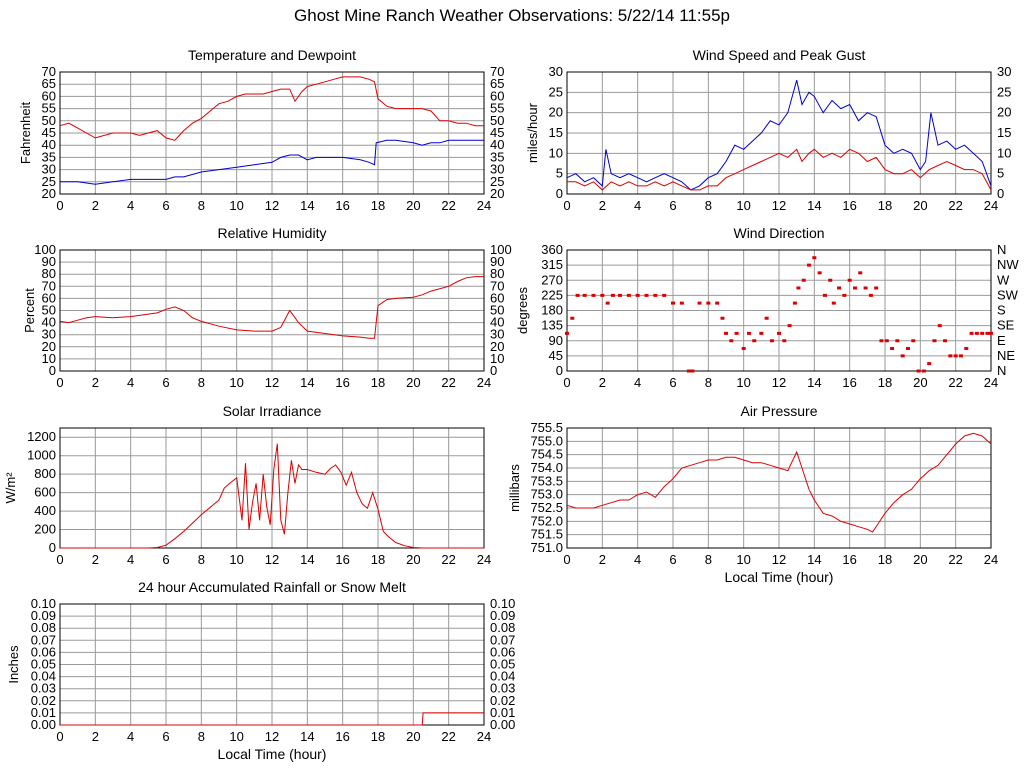 The image size is (1024, 768). Describe the element at coordinates (272, 55) in the screenshot. I see `chart-title: Temperature and Dewpoint` at that location.